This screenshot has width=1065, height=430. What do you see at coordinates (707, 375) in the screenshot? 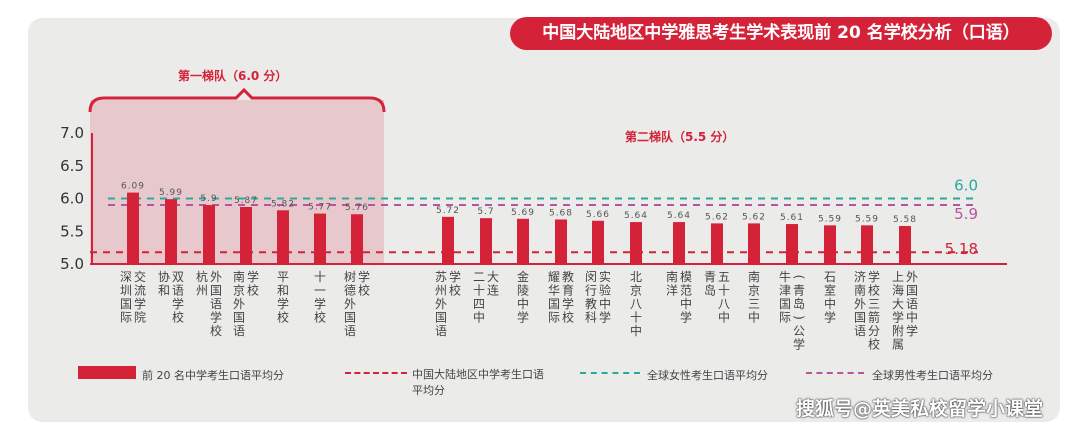
I see `legend-female: 全球女性考生口语平均分` at bounding box center [707, 375].